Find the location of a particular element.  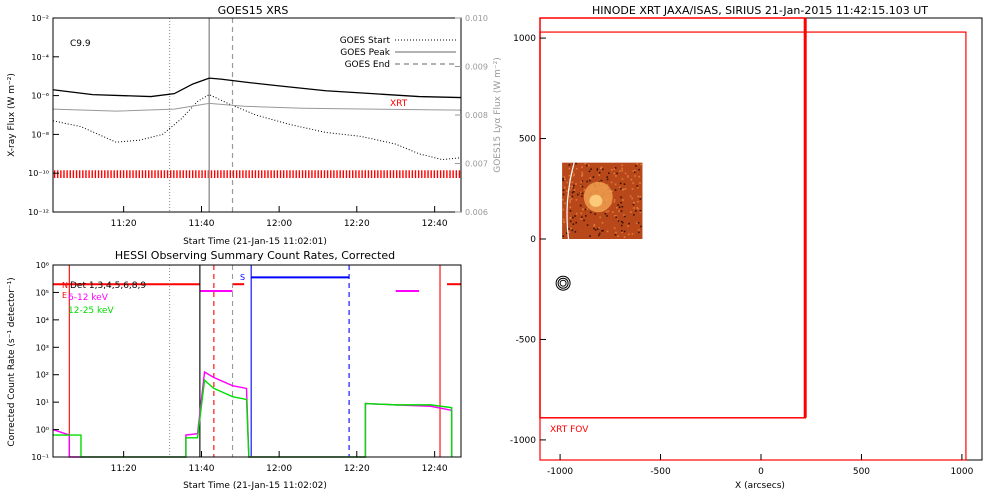

goes-right-ytick-label: 0.010 is located at coordinates (476, 18).